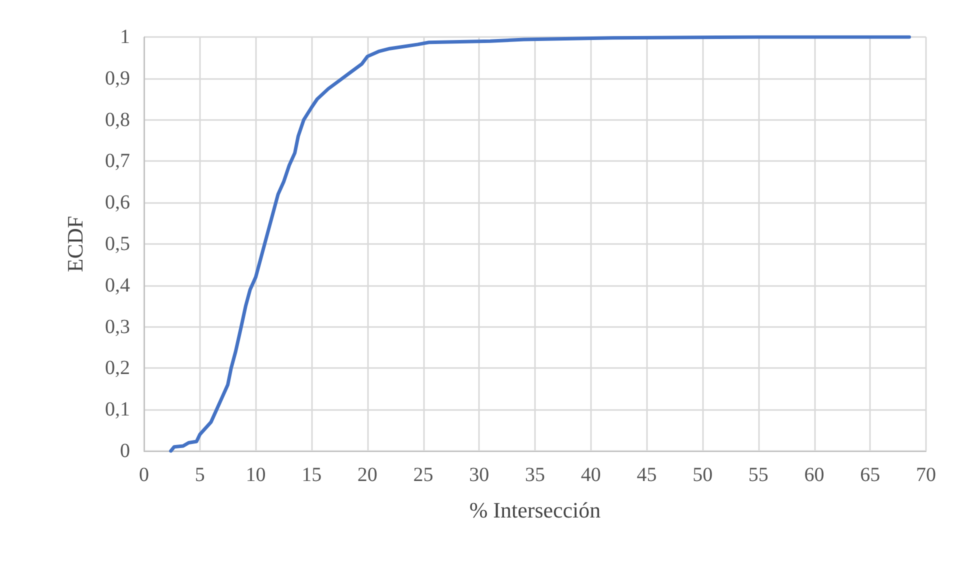 This screenshot has height=577, width=956. I want to click on y-tick-label: 0,7, so click(117, 161).